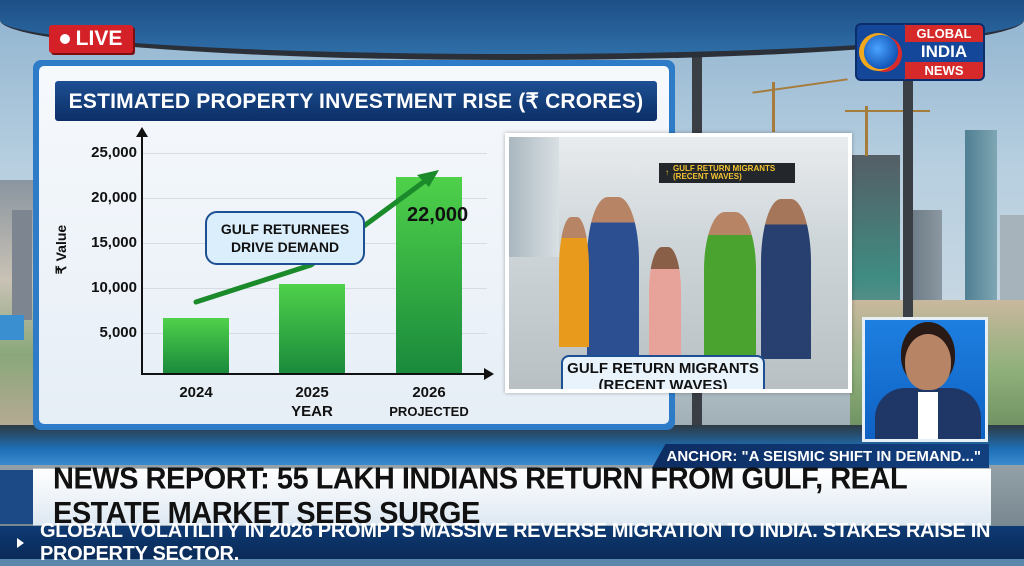  What do you see at coordinates (429, 392) in the screenshot?
I see `x-label-main: 2026` at bounding box center [429, 392].